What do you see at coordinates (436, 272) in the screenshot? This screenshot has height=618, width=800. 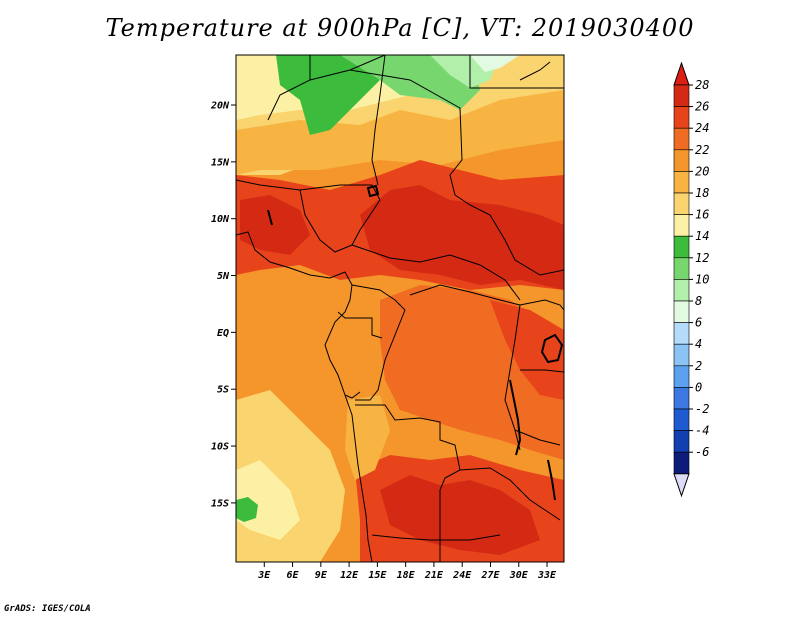 I see `car-border` at bounding box center [436, 272].